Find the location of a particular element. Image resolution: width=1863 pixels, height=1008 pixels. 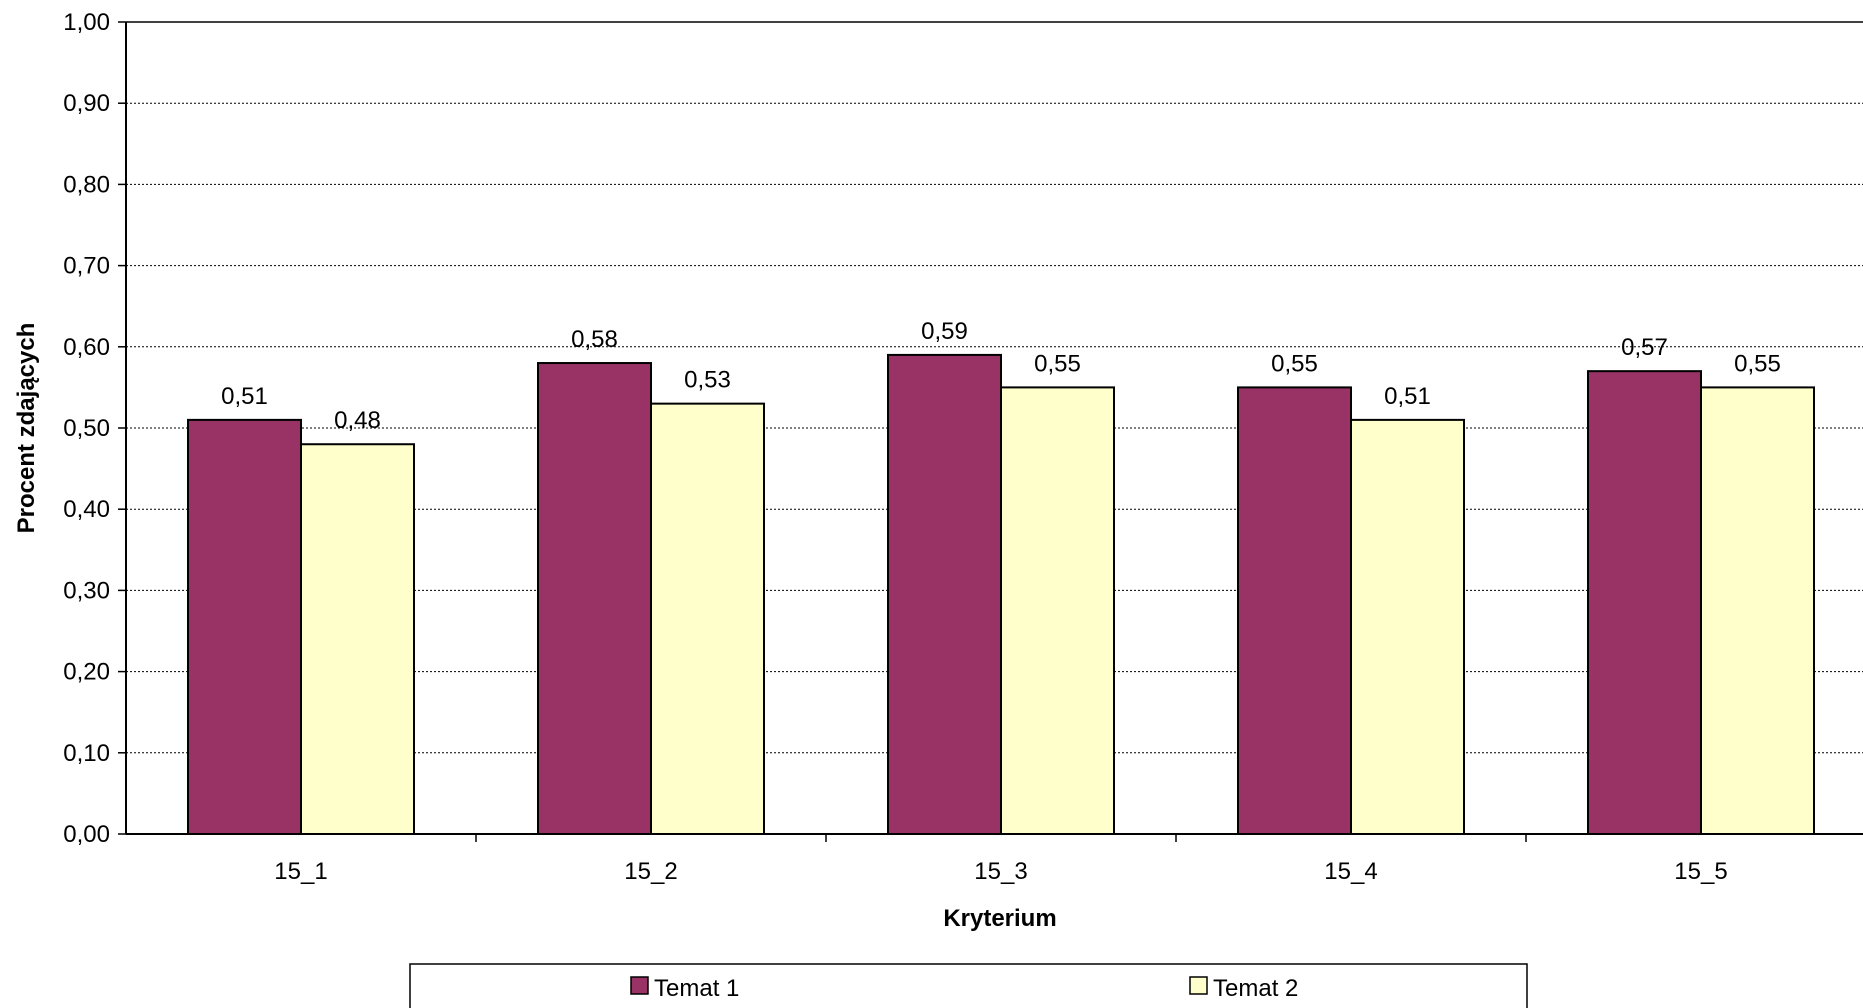

data-label: 0,48 is located at coordinates (357, 420).